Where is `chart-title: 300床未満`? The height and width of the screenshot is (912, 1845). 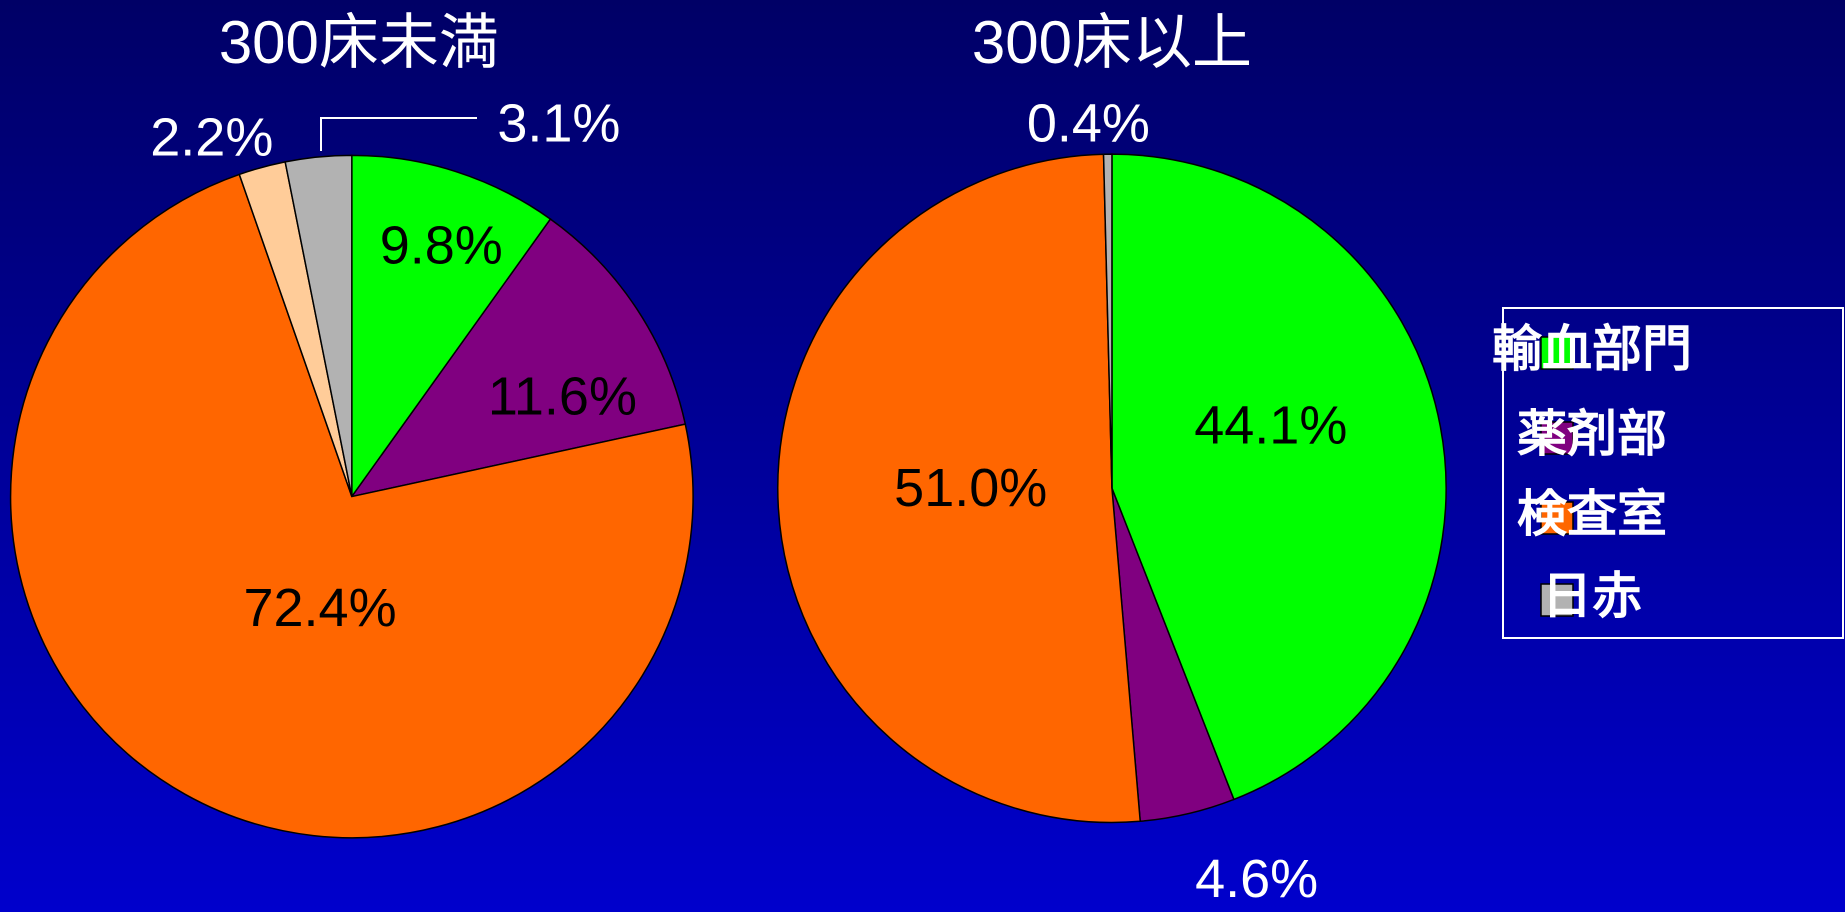
chart-title: 300床未満 is located at coordinates (359, 42).